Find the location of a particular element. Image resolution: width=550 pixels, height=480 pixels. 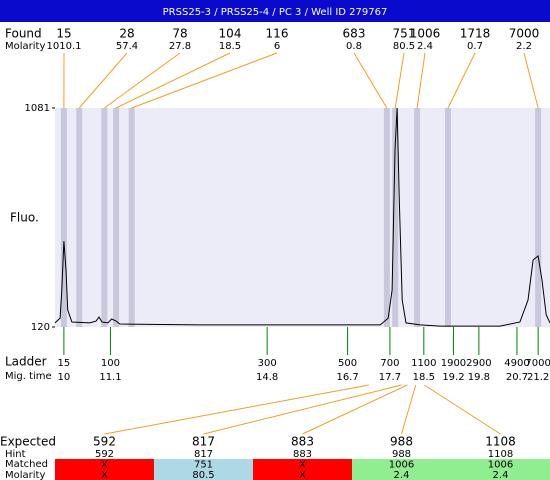

found-molarity: 2.4 is located at coordinates (425, 46).